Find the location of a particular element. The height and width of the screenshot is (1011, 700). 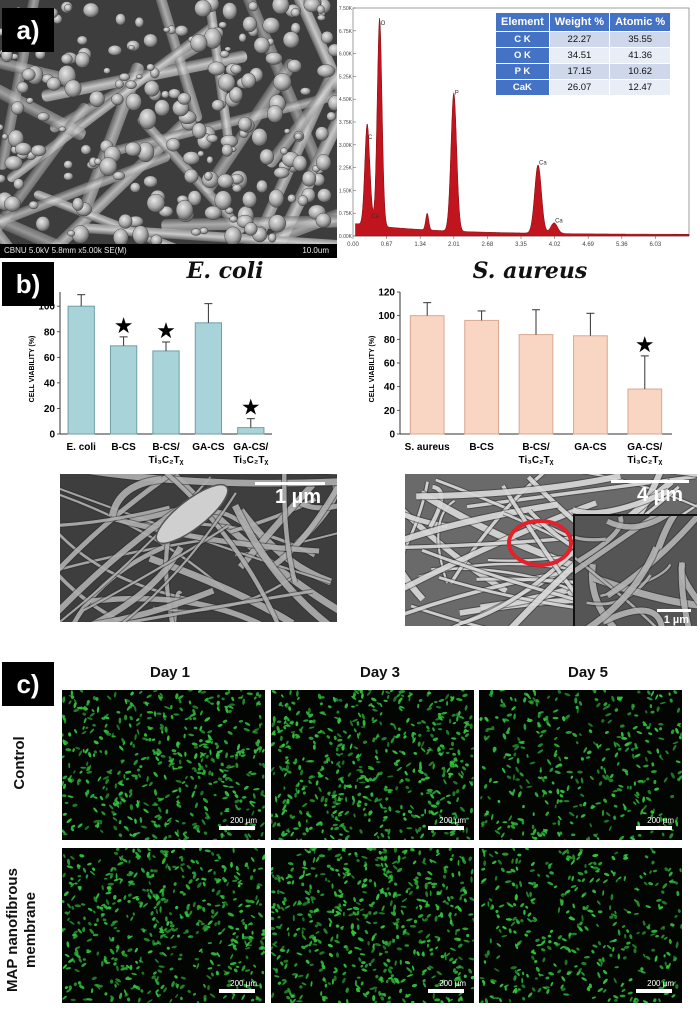

sem-inset: 1 µm is located at coordinates (635, 570).